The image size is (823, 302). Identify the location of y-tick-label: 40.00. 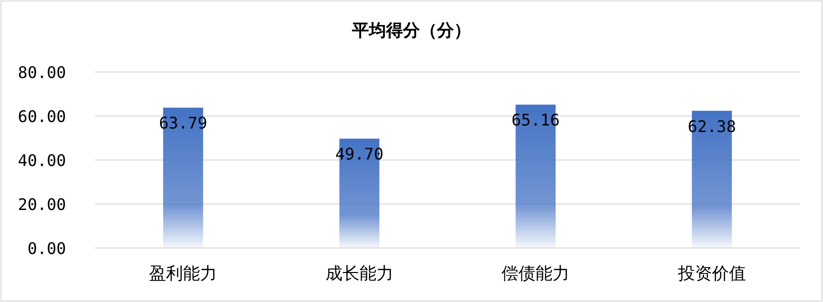
(42, 160).